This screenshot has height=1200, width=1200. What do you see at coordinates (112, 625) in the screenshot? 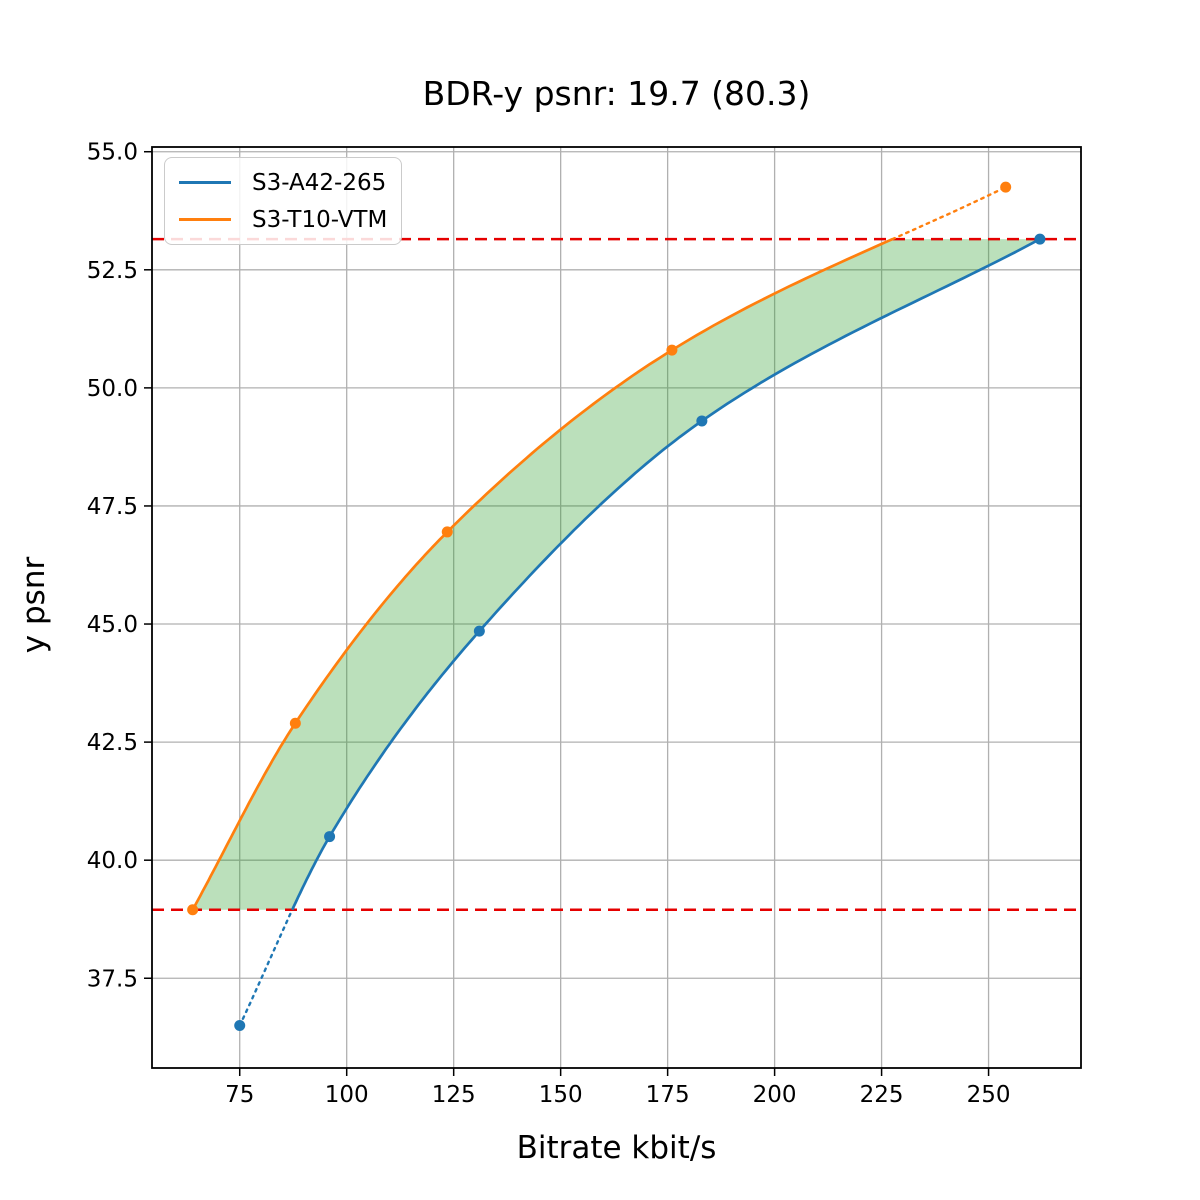
I see `y-tick-label: 45.0` at bounding box center [112, 625].